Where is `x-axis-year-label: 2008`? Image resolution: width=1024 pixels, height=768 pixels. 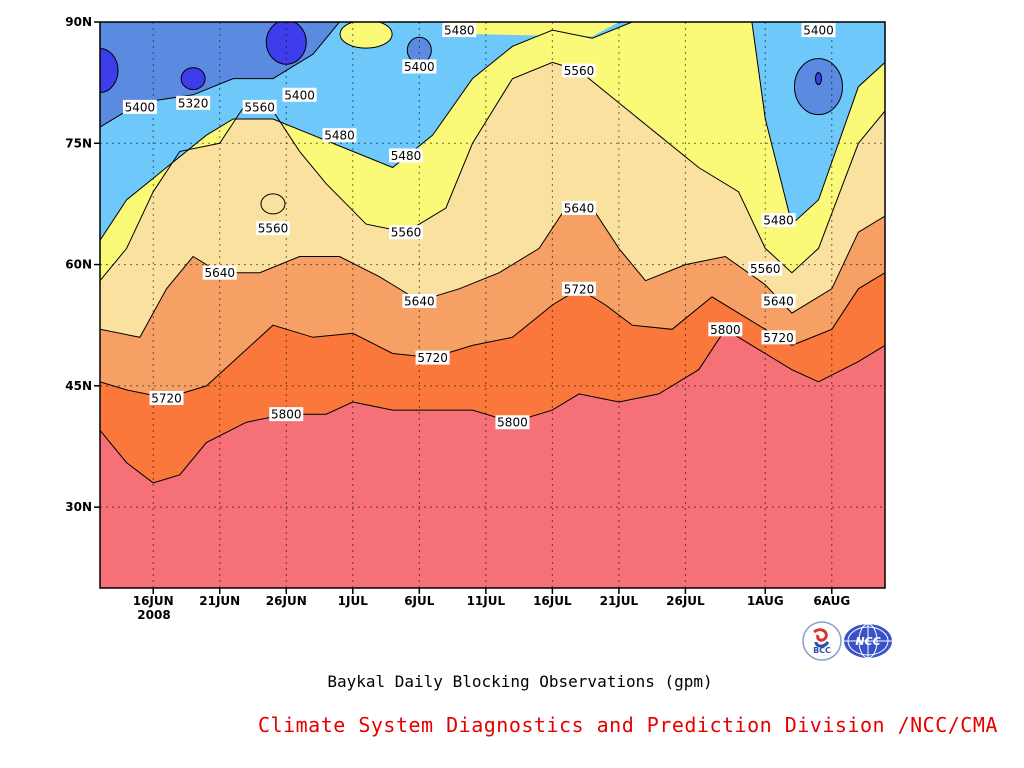 x-axis-year-label: 2008 is located at coordinates (153, 615).